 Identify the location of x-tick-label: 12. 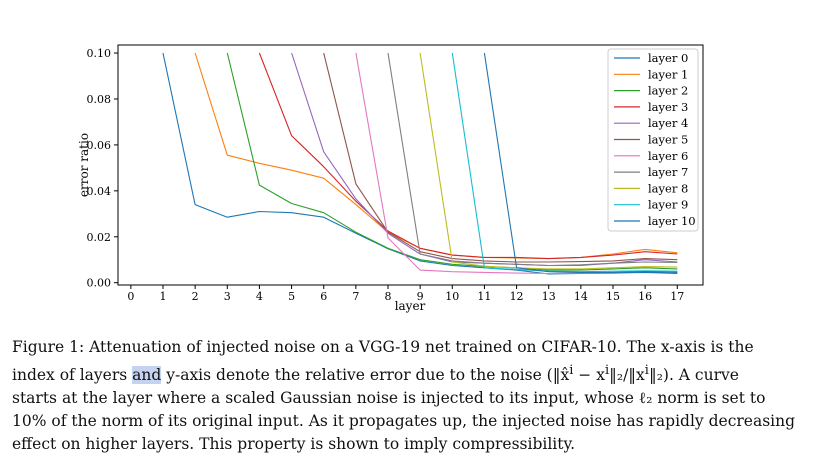
(517, 296).